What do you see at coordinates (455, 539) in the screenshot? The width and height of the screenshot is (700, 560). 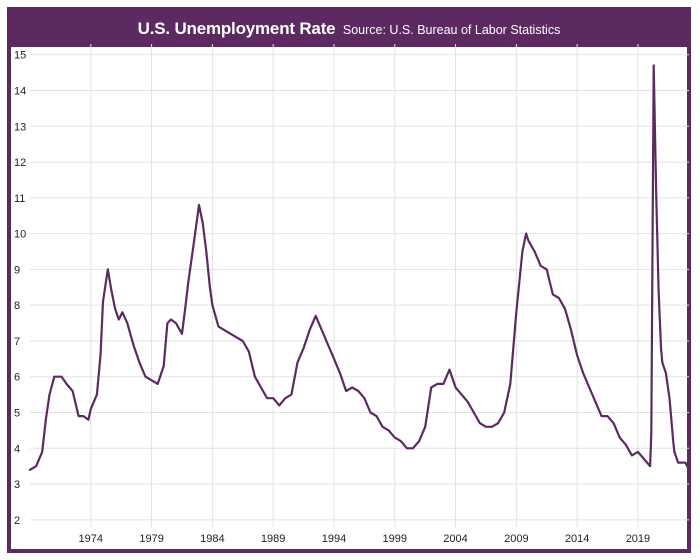 I see `x-tick-label: 2004` at bounding box center [455, 539].